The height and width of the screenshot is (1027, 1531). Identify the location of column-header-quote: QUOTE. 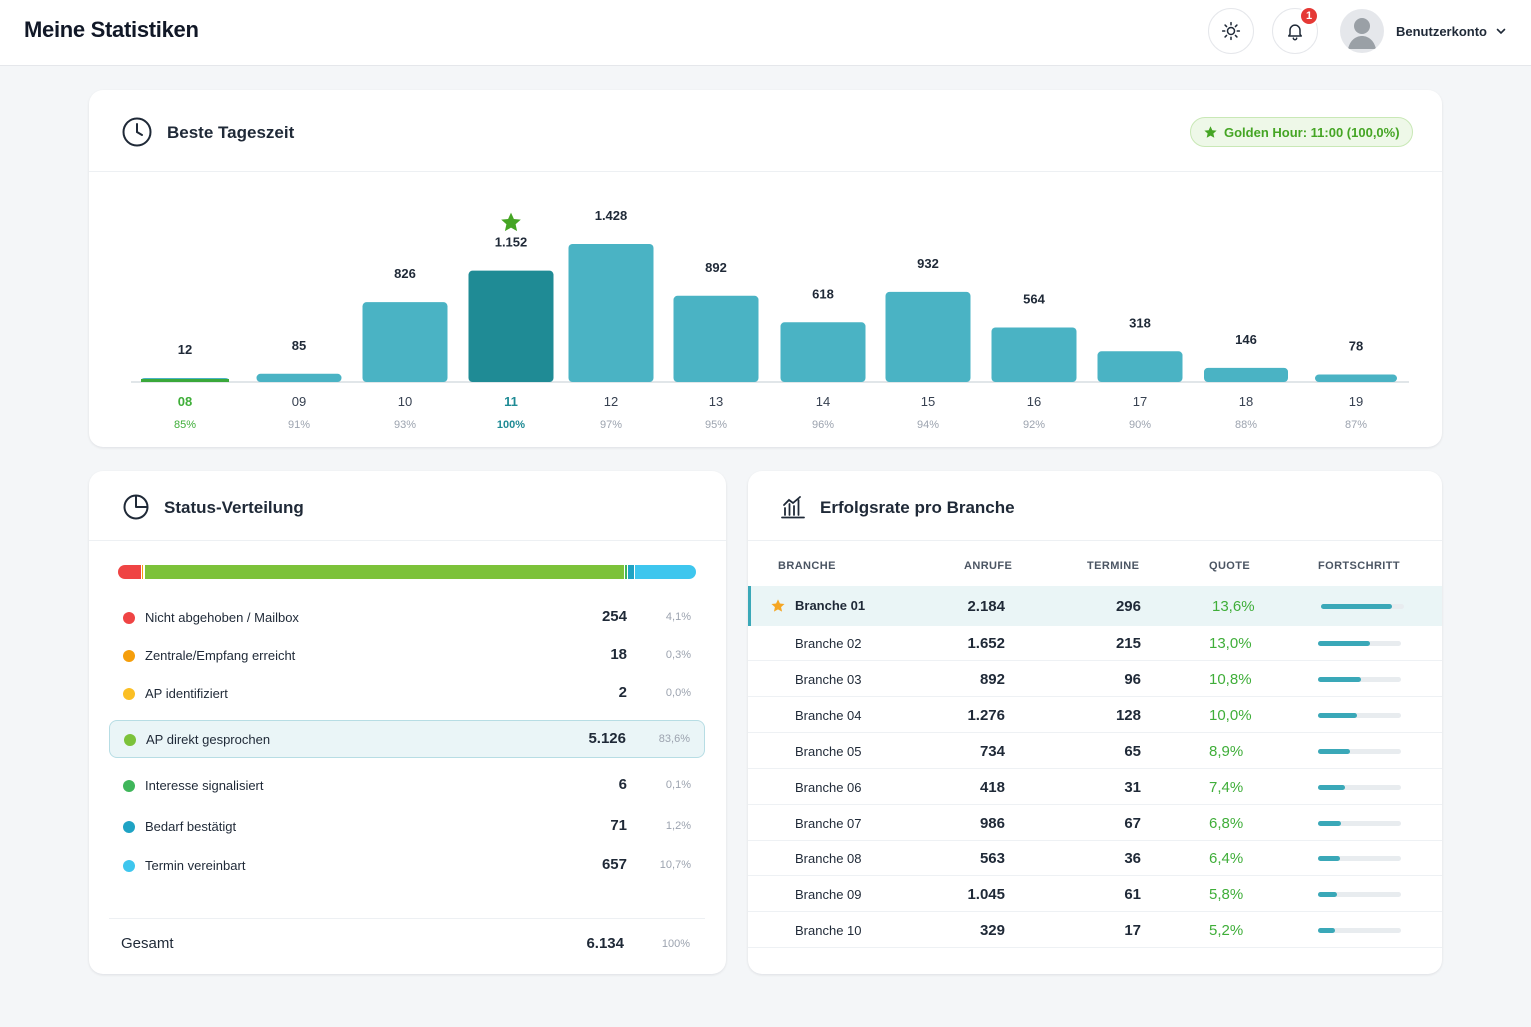
(1230, 566).